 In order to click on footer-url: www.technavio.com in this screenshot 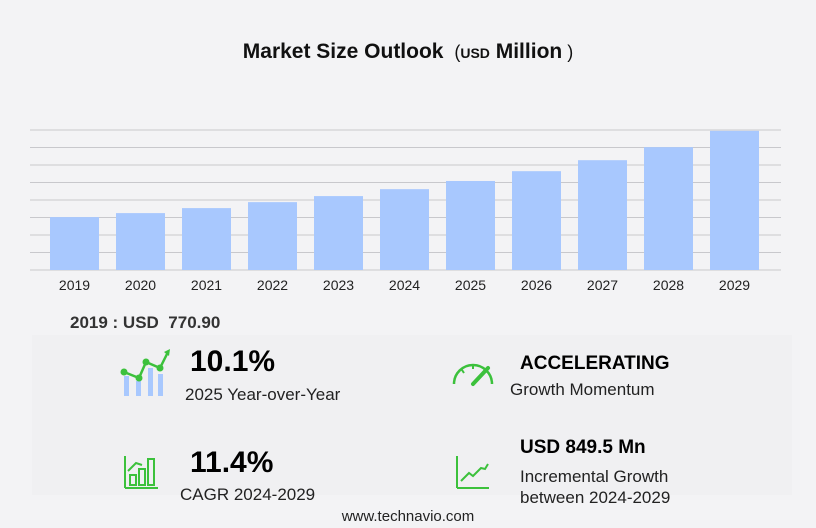, I will do `click(408, 516)`.